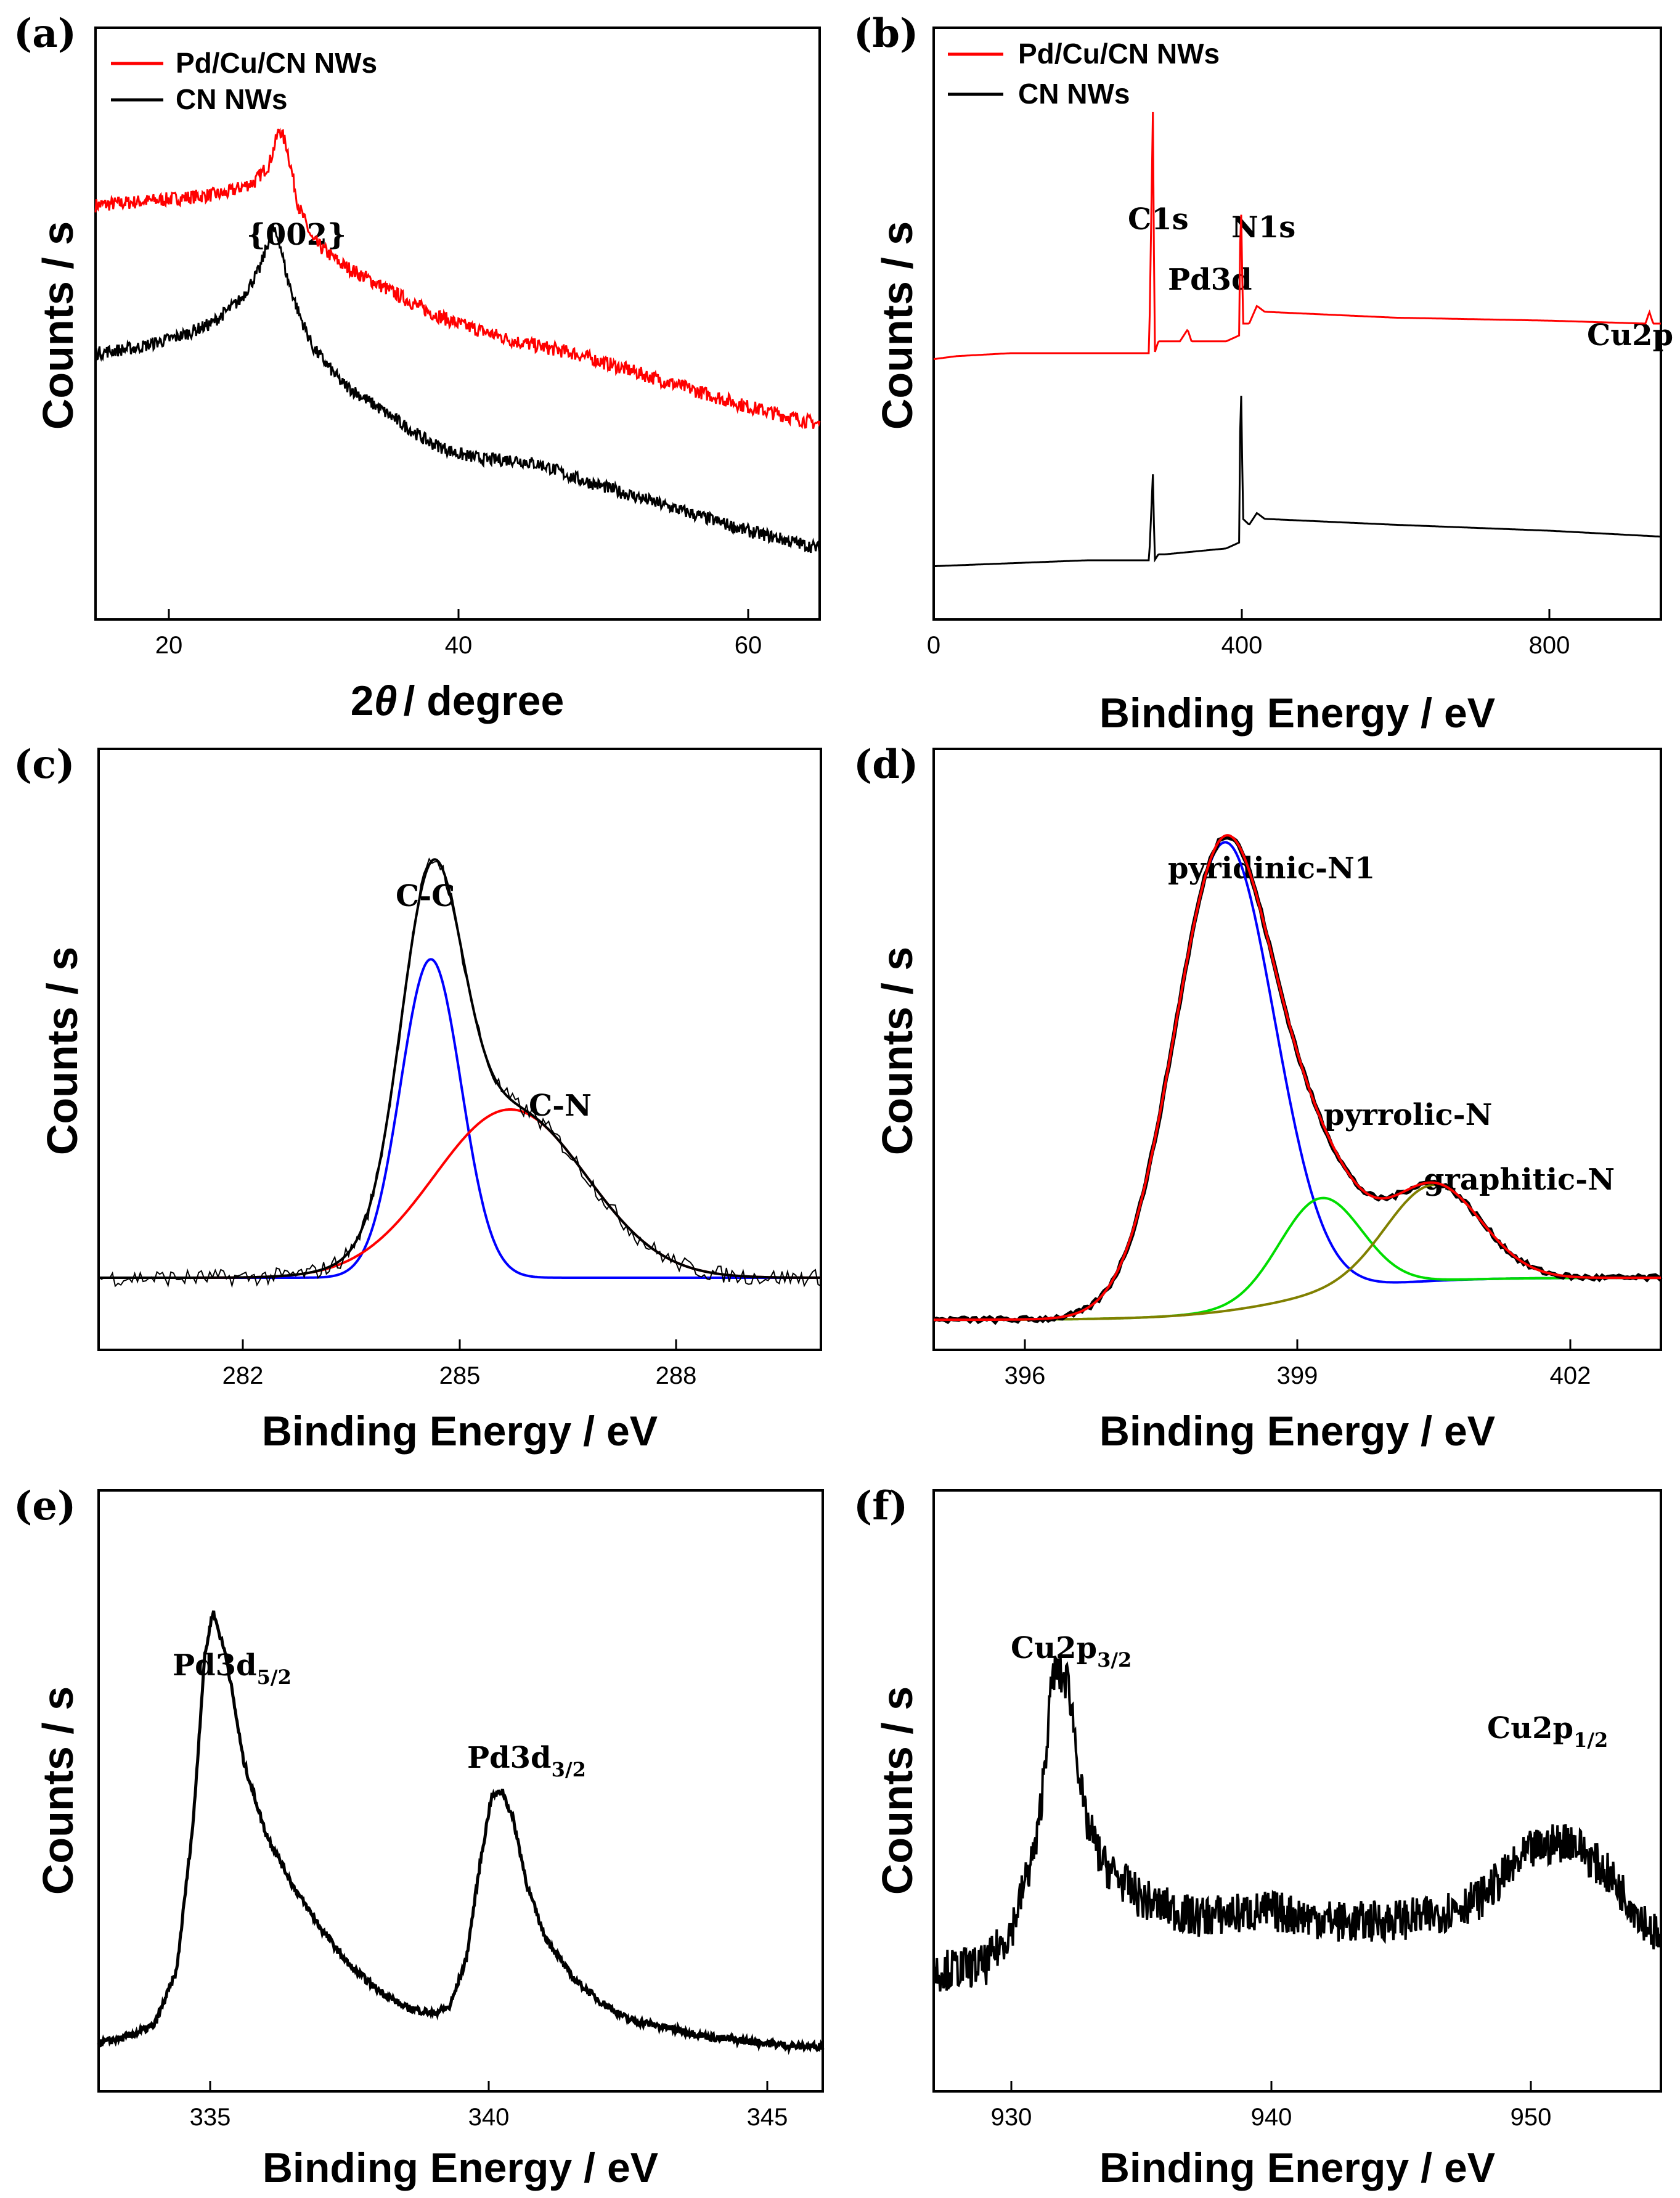  I want to click on annotation-002: {002}, so click(296, 235).